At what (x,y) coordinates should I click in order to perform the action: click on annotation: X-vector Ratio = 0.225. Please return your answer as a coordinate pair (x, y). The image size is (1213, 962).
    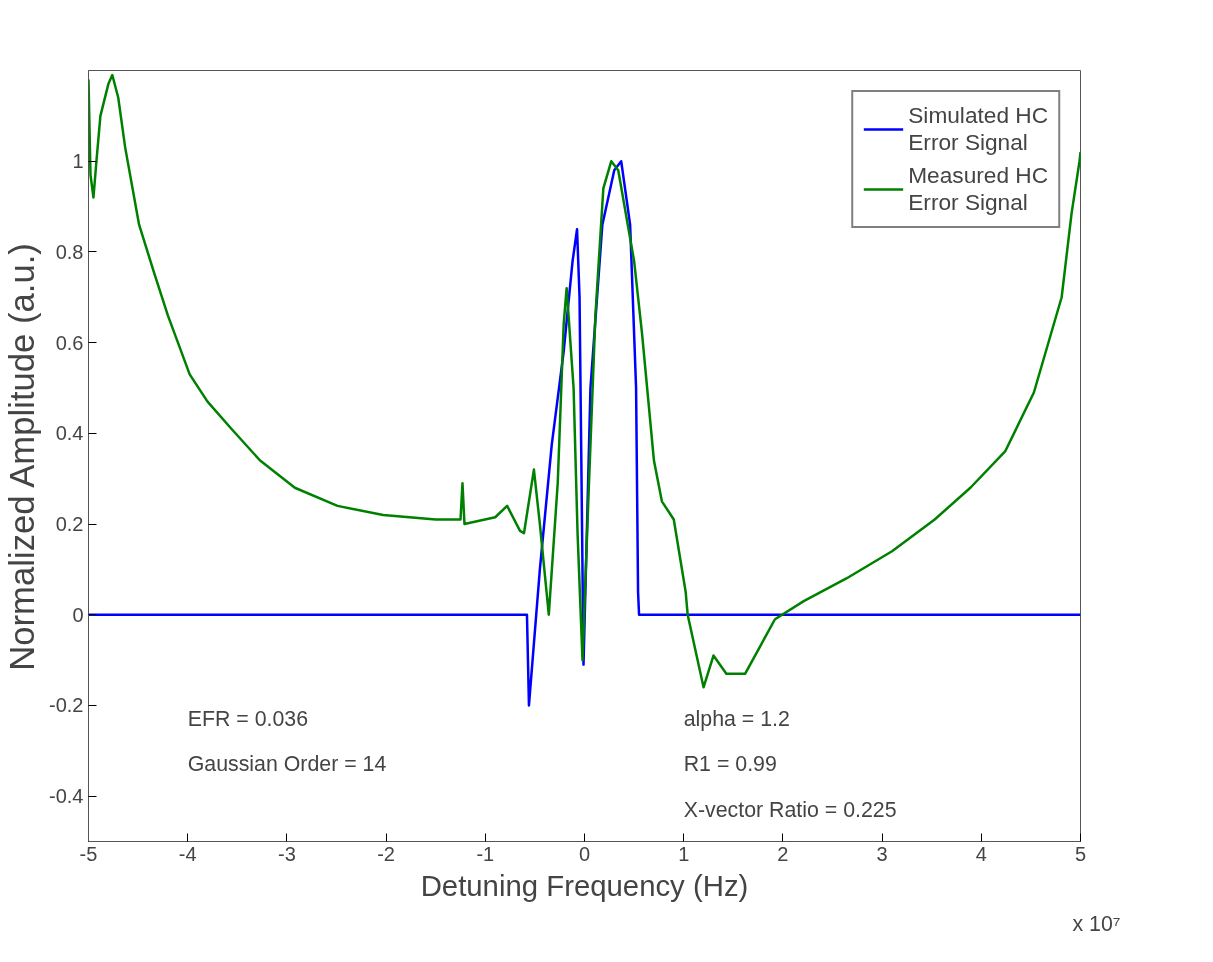
    Looking at the image, I should click on (790, 809).